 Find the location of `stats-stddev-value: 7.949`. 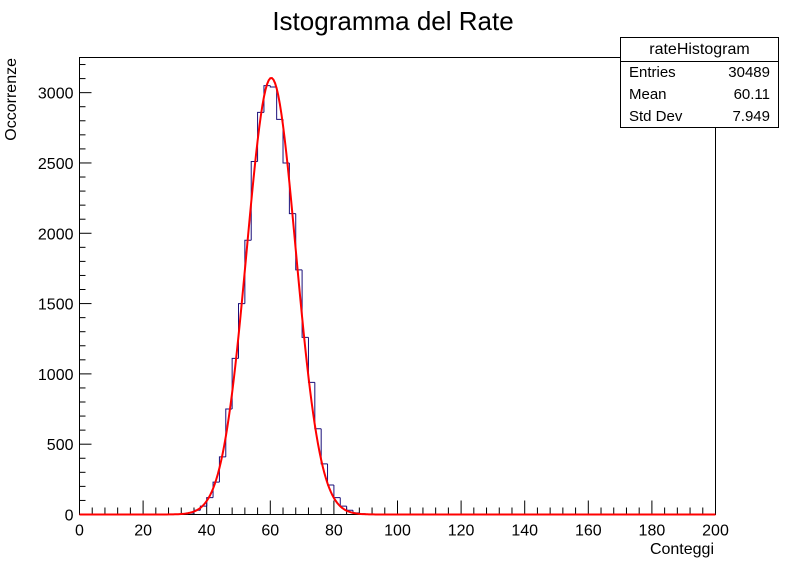

stats-stddev-value: 7.949 is located at coordinates (751, 116).